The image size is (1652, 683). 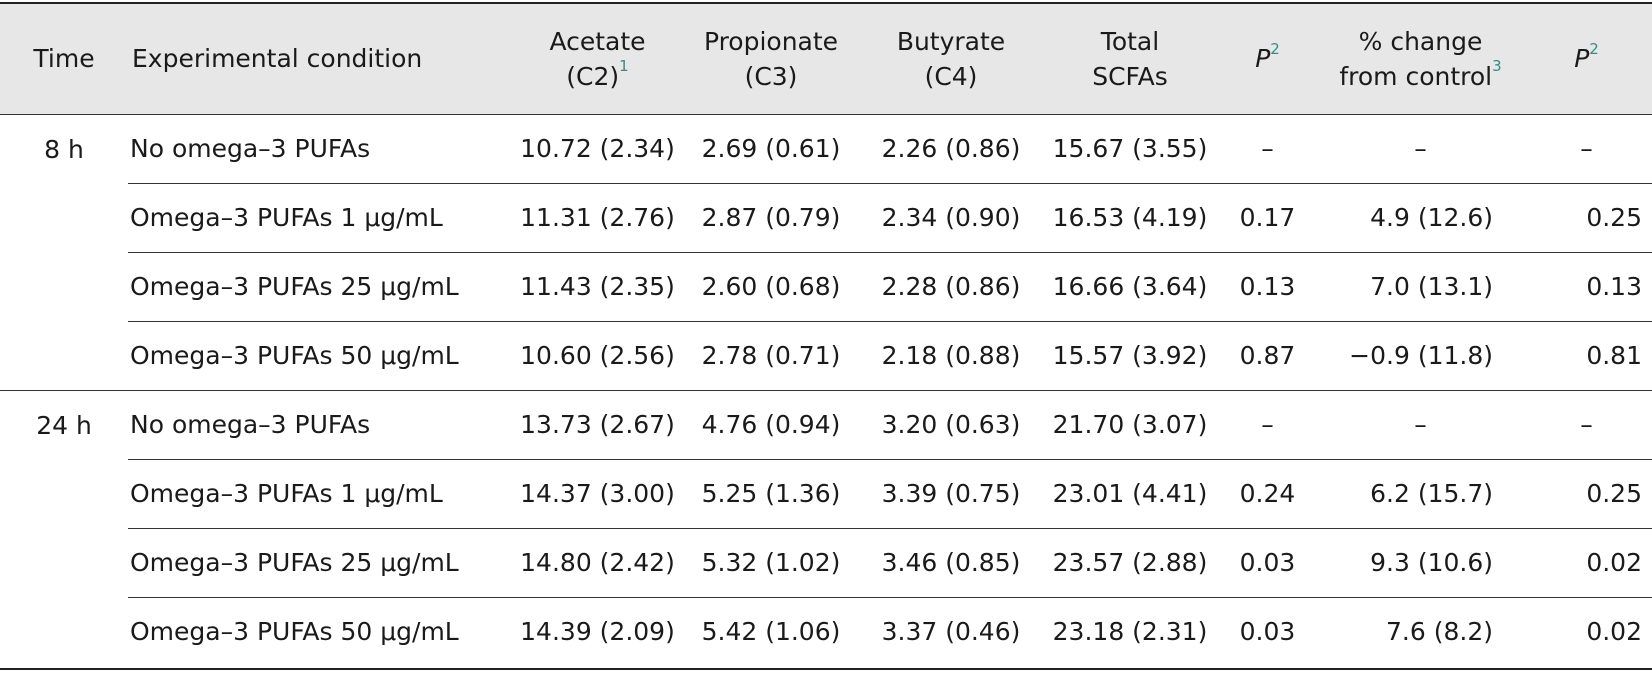 I want to click on propionate-cell: 2.69 (0.61), so click(x=771, y=148).